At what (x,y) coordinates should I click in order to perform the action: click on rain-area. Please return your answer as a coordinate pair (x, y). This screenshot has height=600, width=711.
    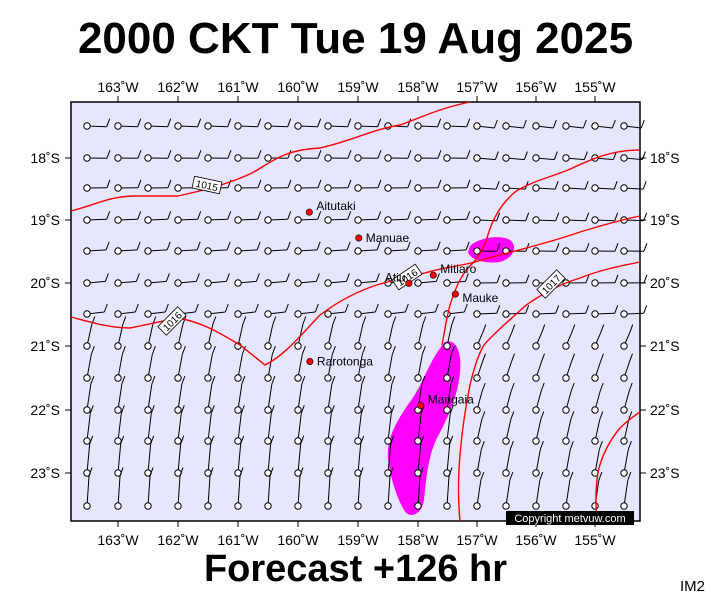
    Looking at the image, I should click on (491, 250).